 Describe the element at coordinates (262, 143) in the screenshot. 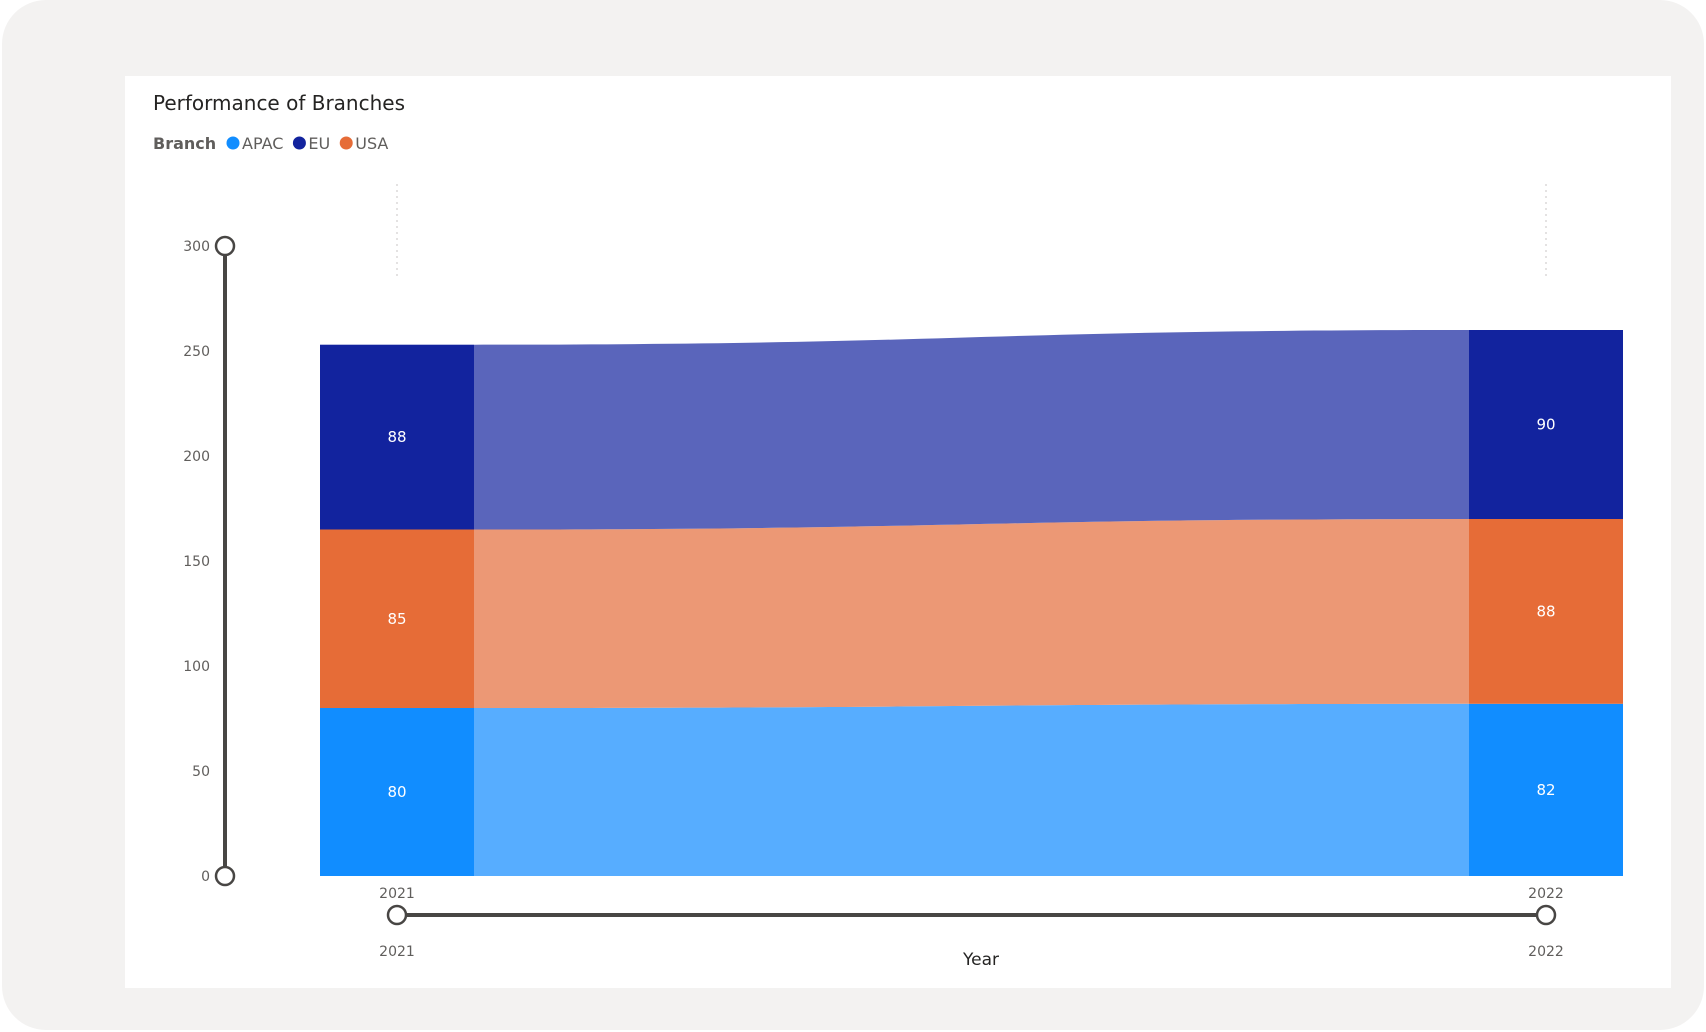

I see `legend-label-apac: APAC` at that location.